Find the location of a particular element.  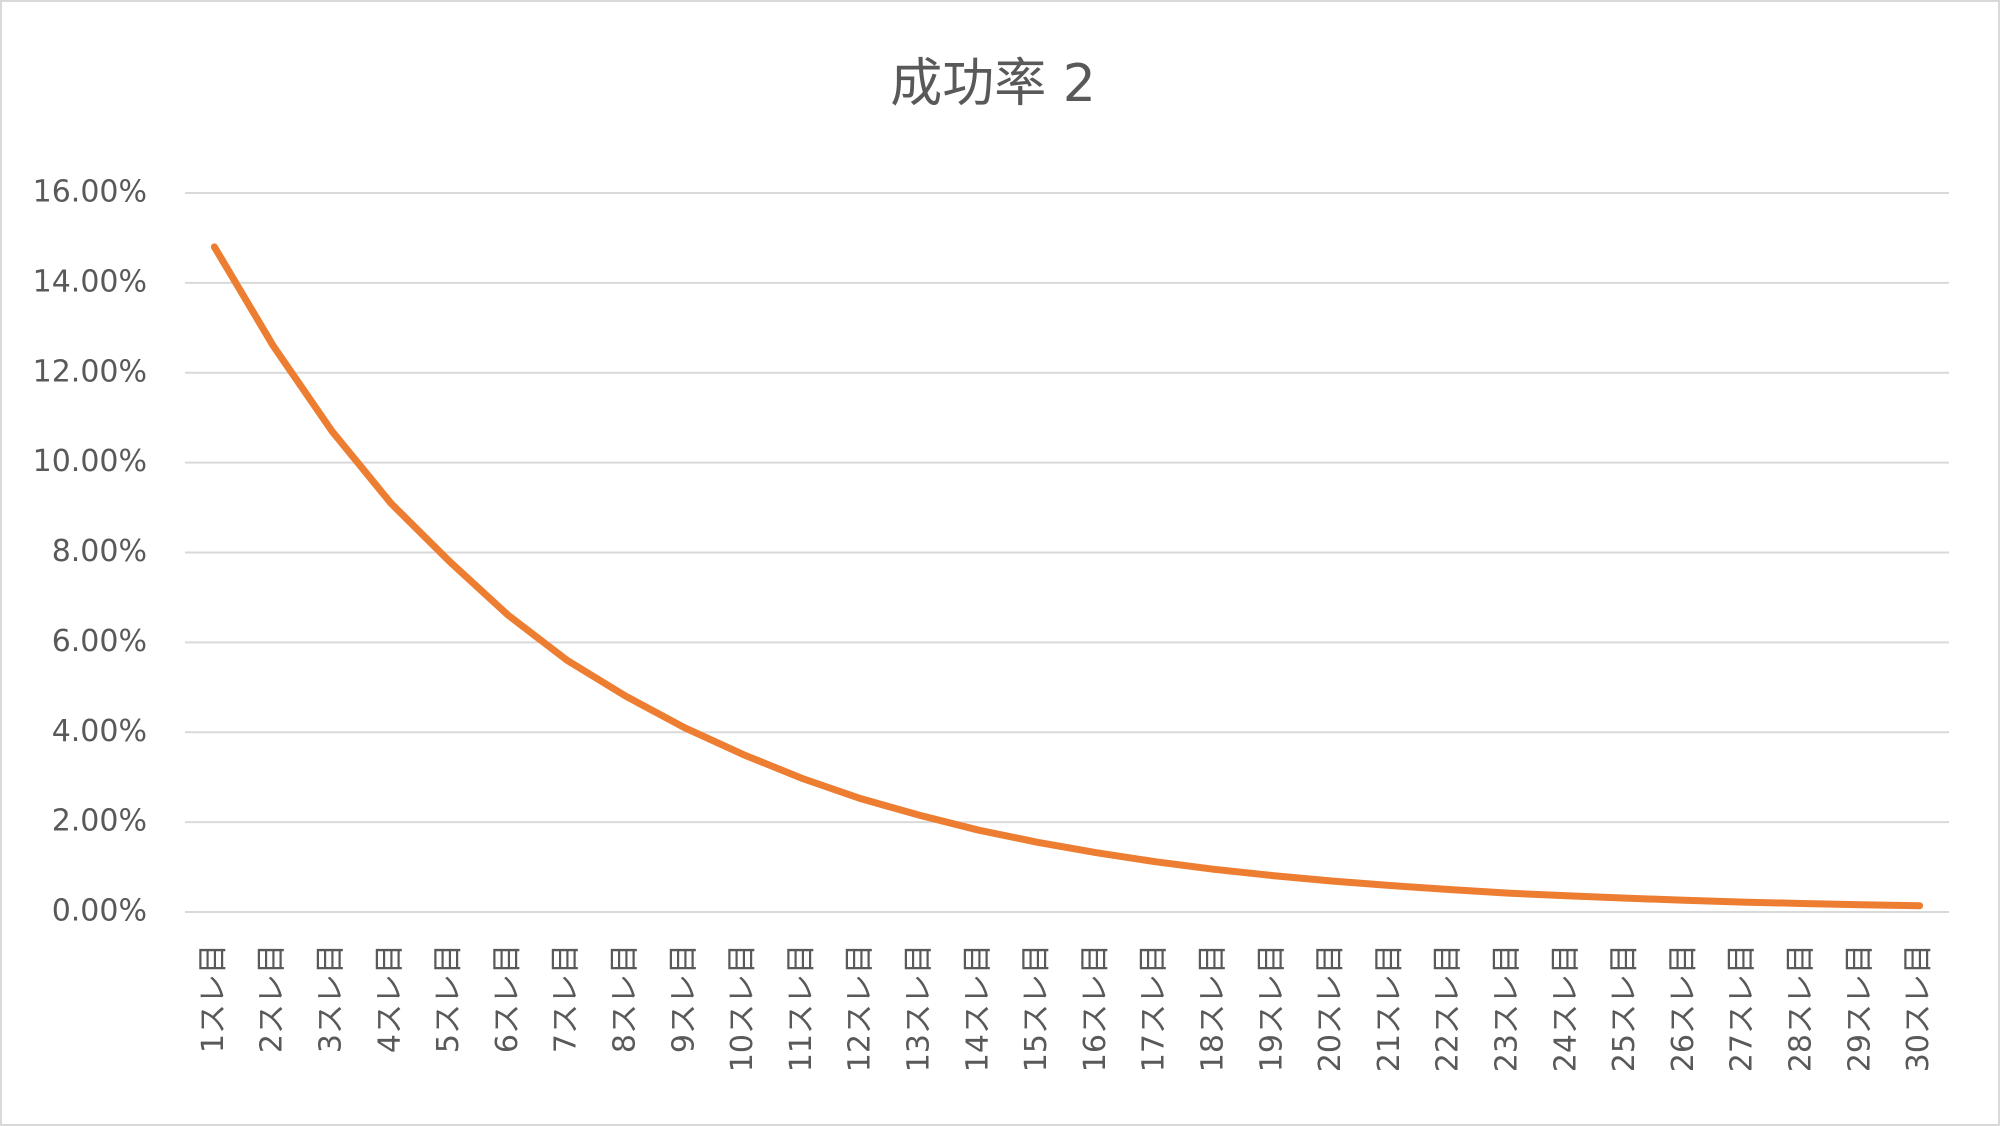

x-tick-label: 8スレ目 is located at coordinates (625, 998).